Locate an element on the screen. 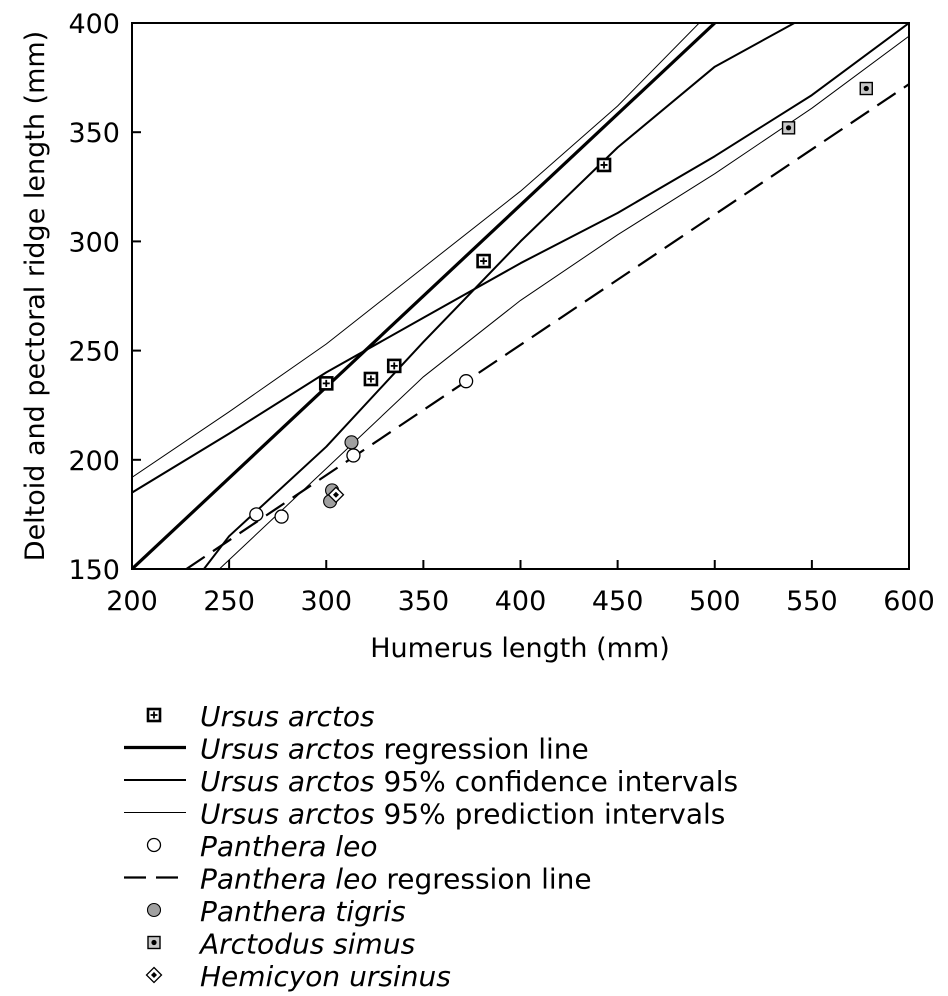  legend-item: Arctodus simus is located at coordinates (281, 944).